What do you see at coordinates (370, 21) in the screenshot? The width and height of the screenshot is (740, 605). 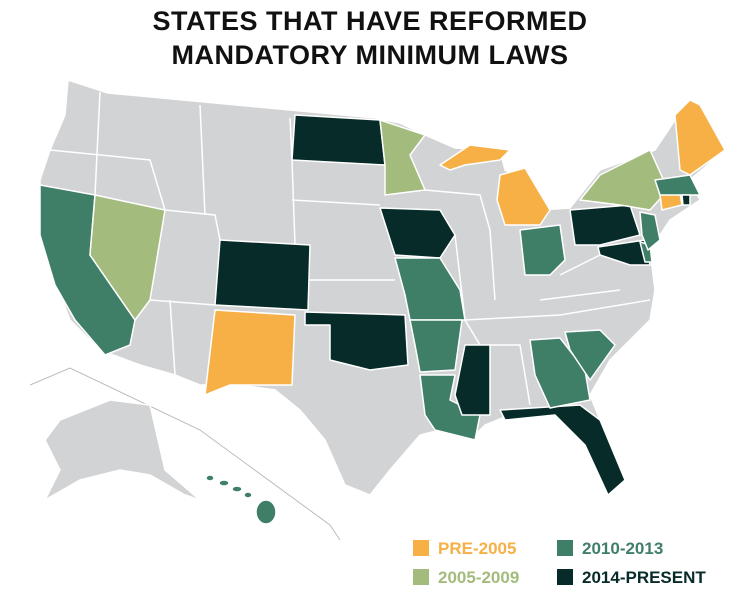 I see `title-line: STATES THAT HAVE REFORMED` at bounding box center [370, 21].